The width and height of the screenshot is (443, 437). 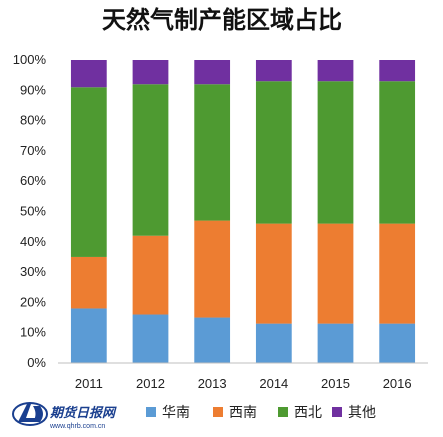 What do you see at coordinates (243, 413) in the screenshot?
I see `legend-label: 西南` at bounding box center [243, 413].